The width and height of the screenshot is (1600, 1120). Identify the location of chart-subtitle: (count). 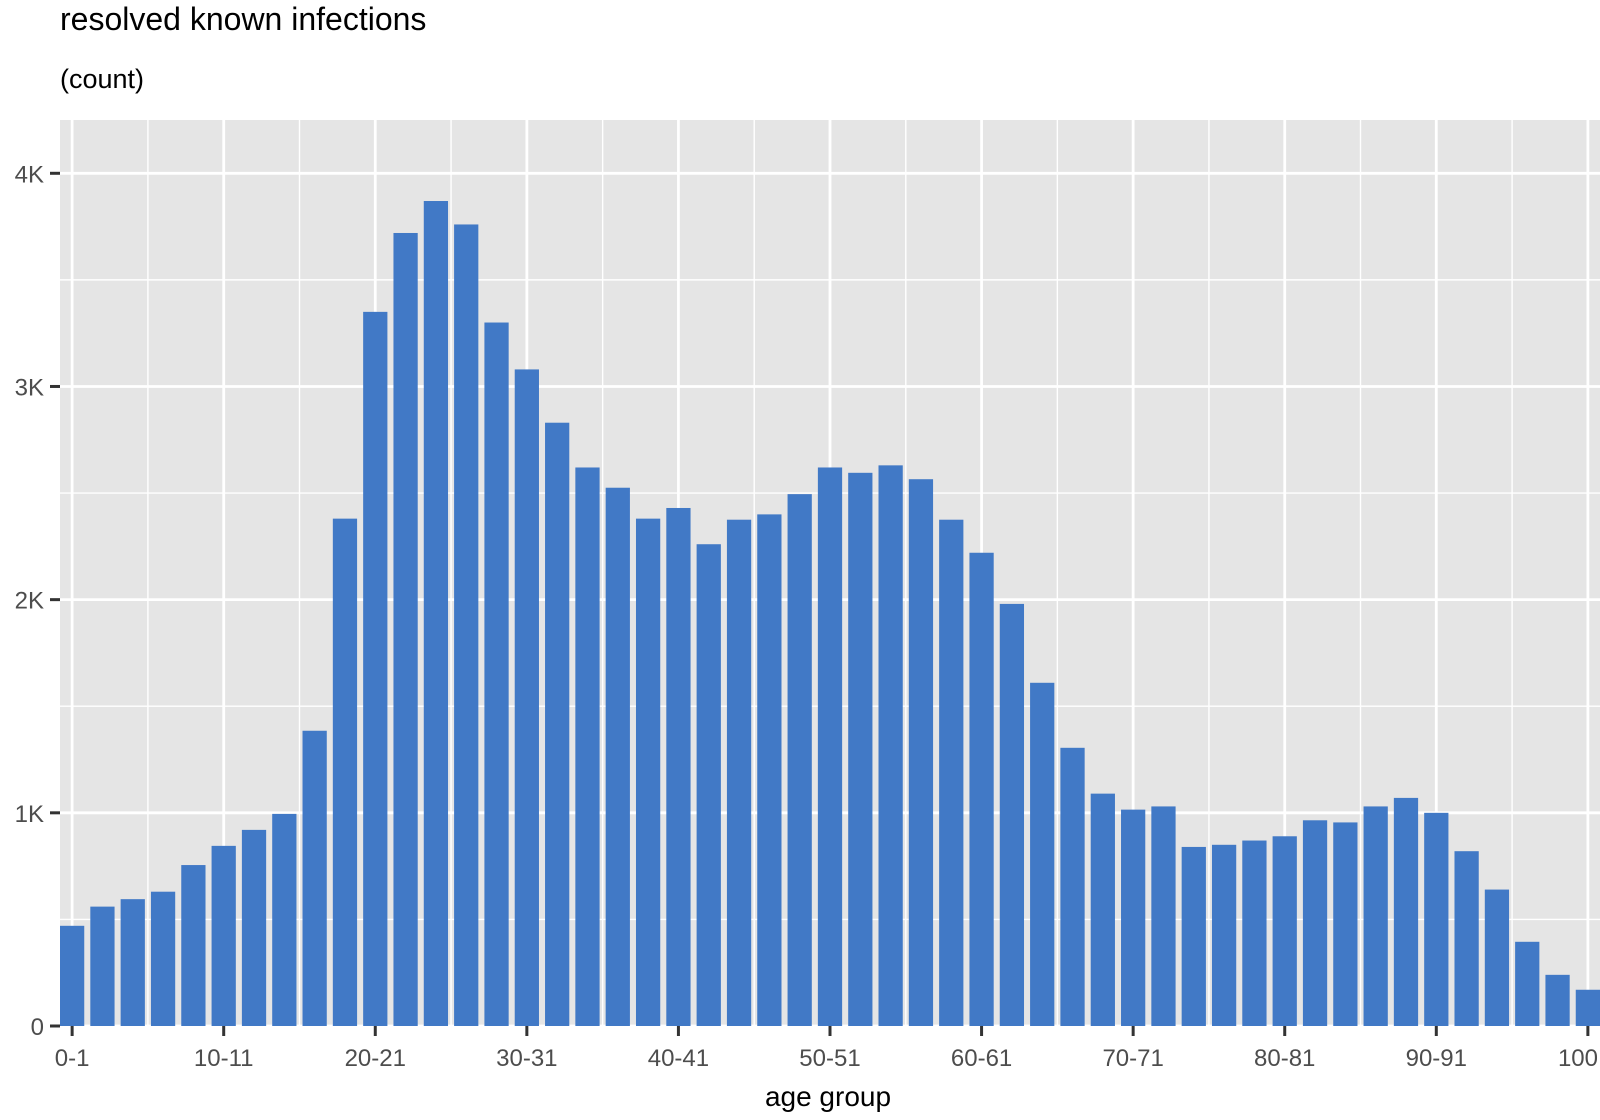
(102, 79).